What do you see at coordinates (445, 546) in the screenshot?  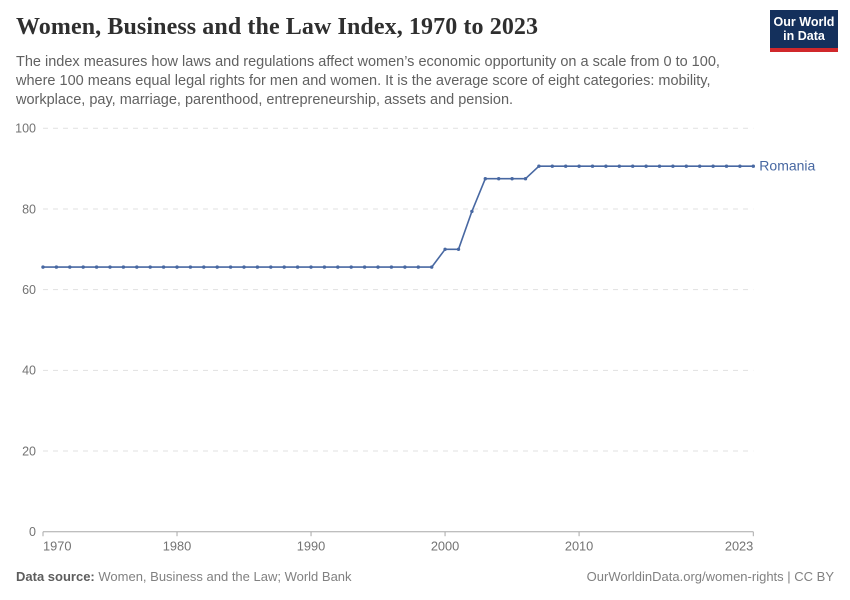 I see `x-tick-label: 2000` at bounding box center [445, 546].